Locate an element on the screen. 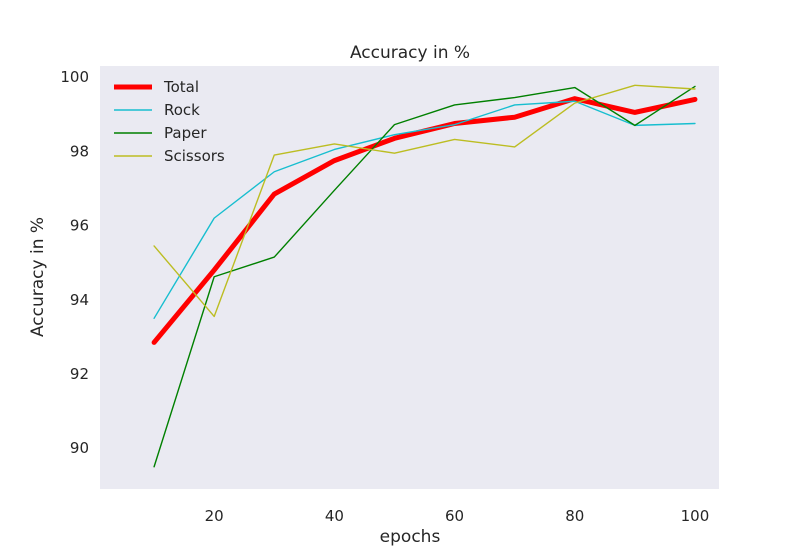 The image size is (800, 550). legend-label-paper: Paper is located at coordinates (185, 133).